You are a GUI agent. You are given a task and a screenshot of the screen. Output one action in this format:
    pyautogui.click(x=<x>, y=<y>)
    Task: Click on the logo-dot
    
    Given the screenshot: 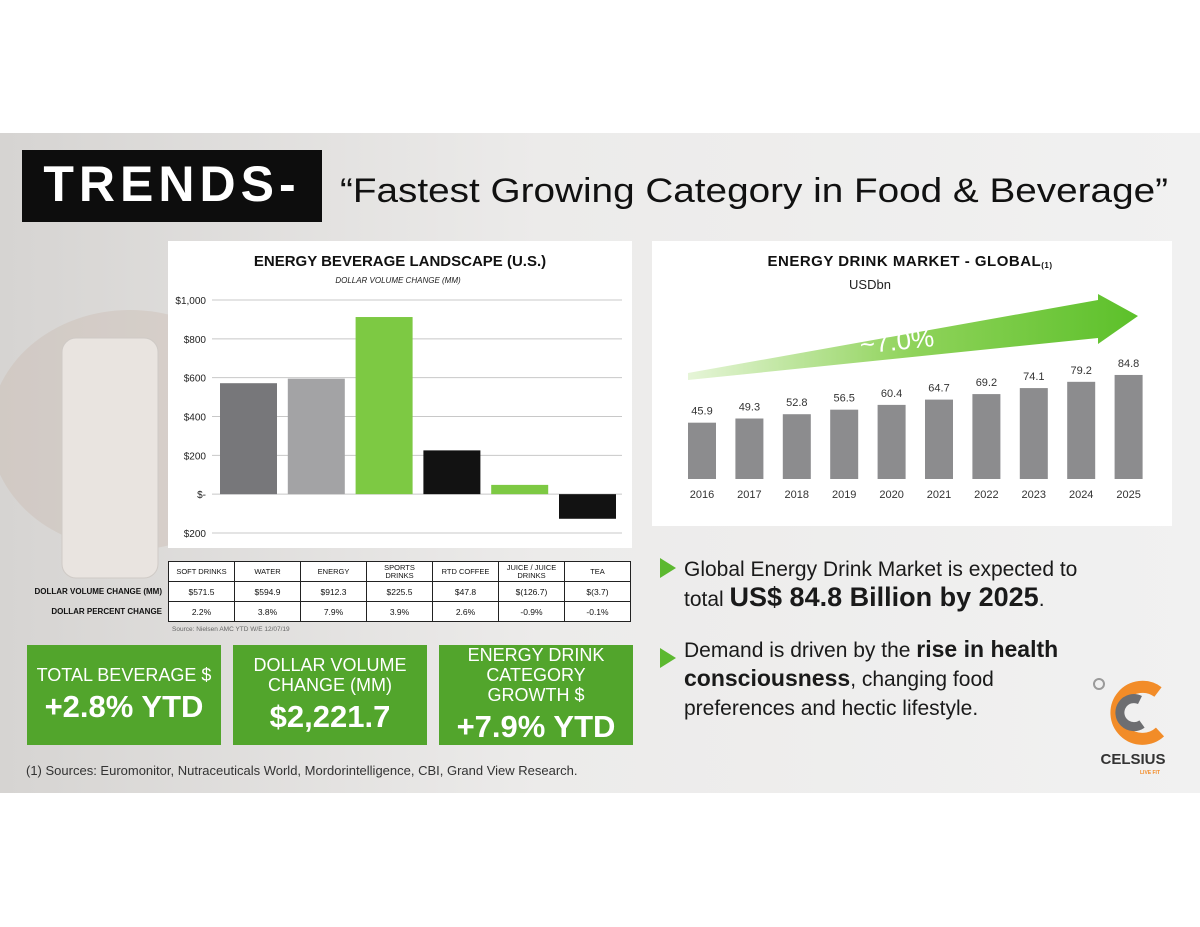 What is the action you would take?
    pyautogui.click(x=1099, y=684)
    